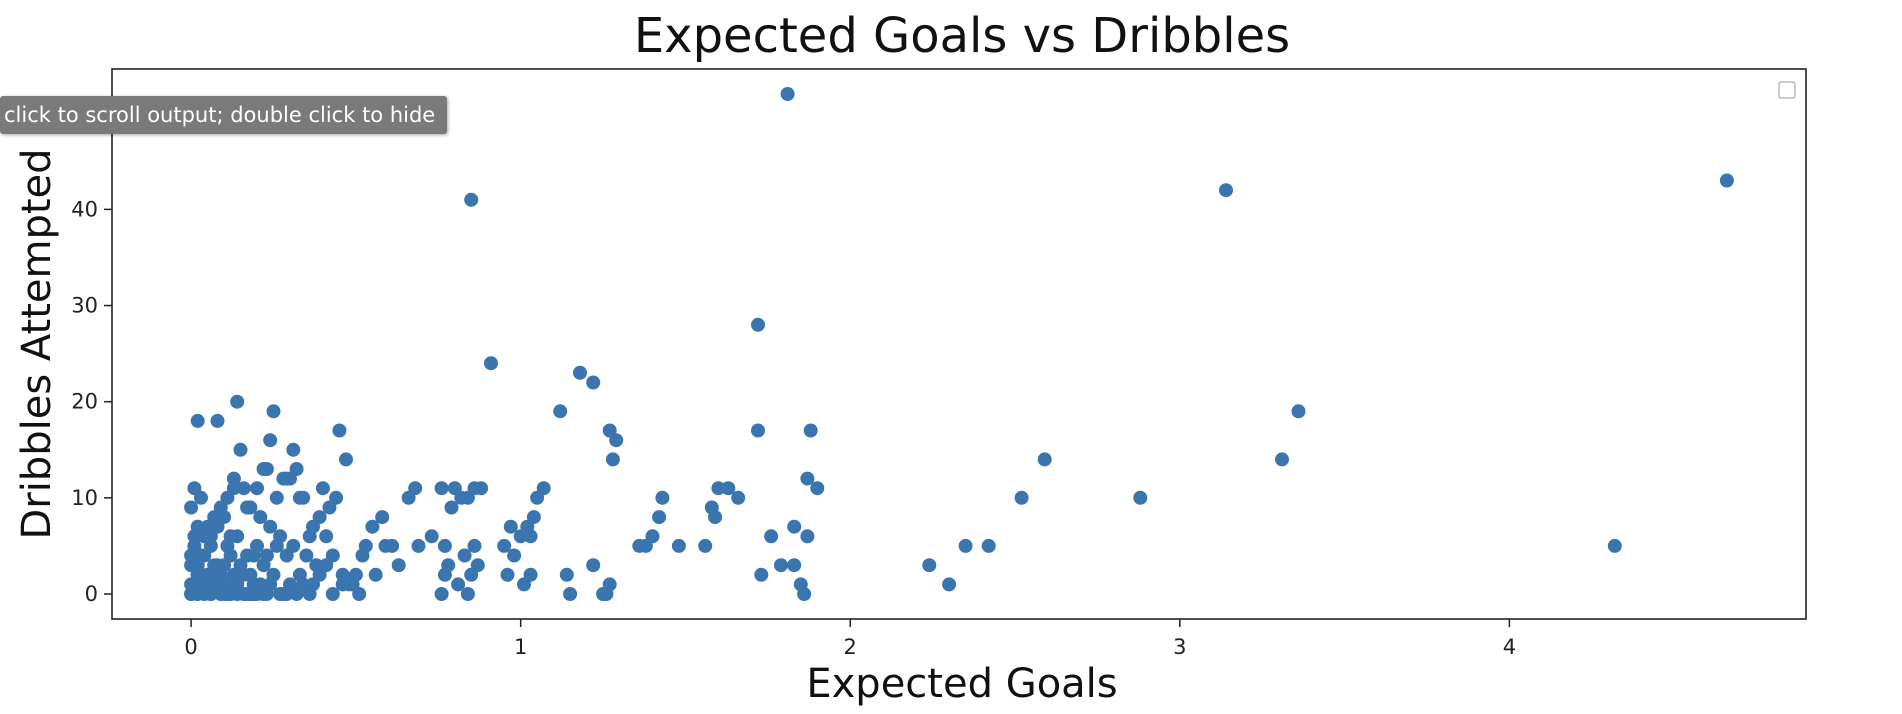  Describe the element at coordinates (37, 343) in the screenshot. I see `y-axis-label: Dribbles Attempted` at that location.